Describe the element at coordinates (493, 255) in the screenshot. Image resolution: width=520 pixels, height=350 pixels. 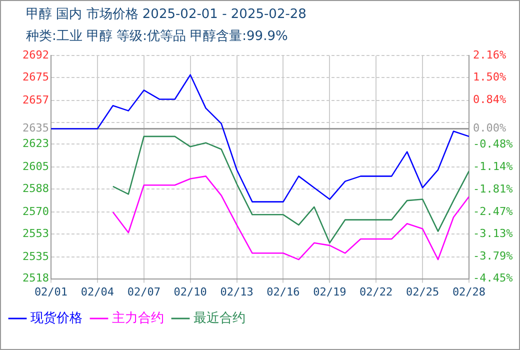
I see `y2-tick-label: -3.79%` at that location.